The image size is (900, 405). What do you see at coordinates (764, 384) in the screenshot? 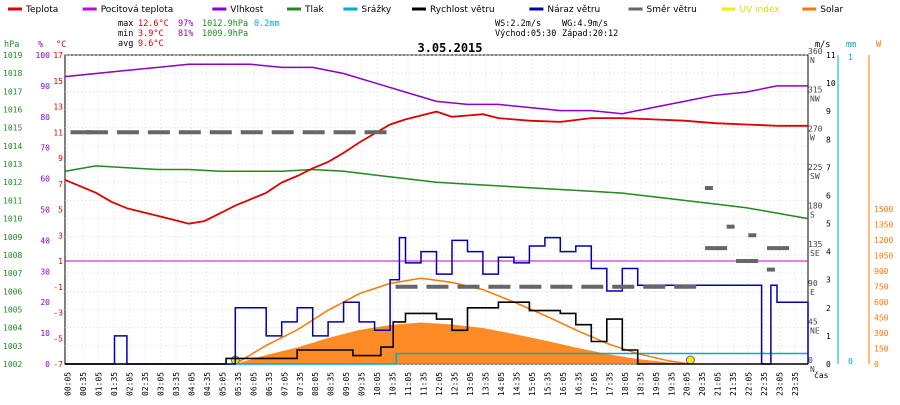
I see `x-tick-label: 22:35` at bounding box center [764, 384].